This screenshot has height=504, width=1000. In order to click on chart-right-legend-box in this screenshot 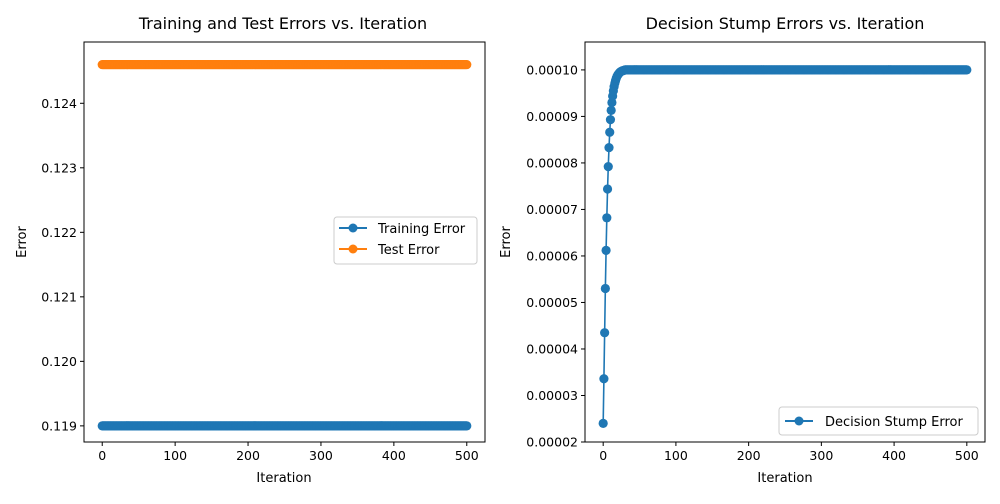, I will do `click(878, 421)`.